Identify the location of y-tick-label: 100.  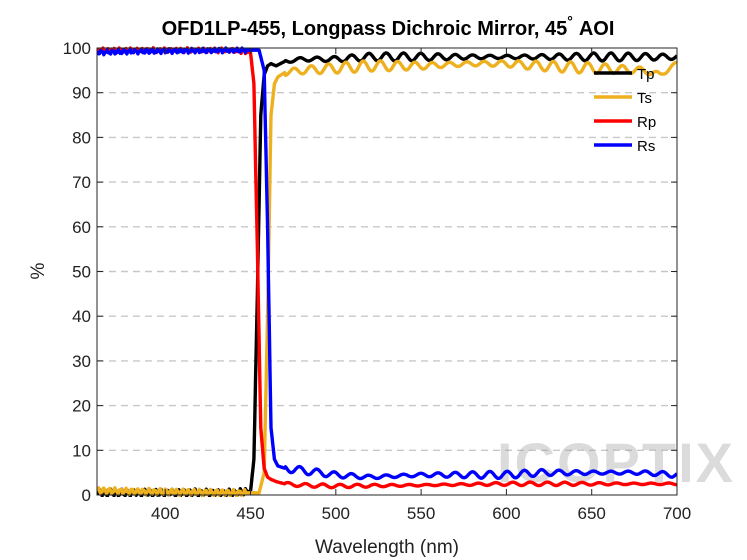
(77, 48).